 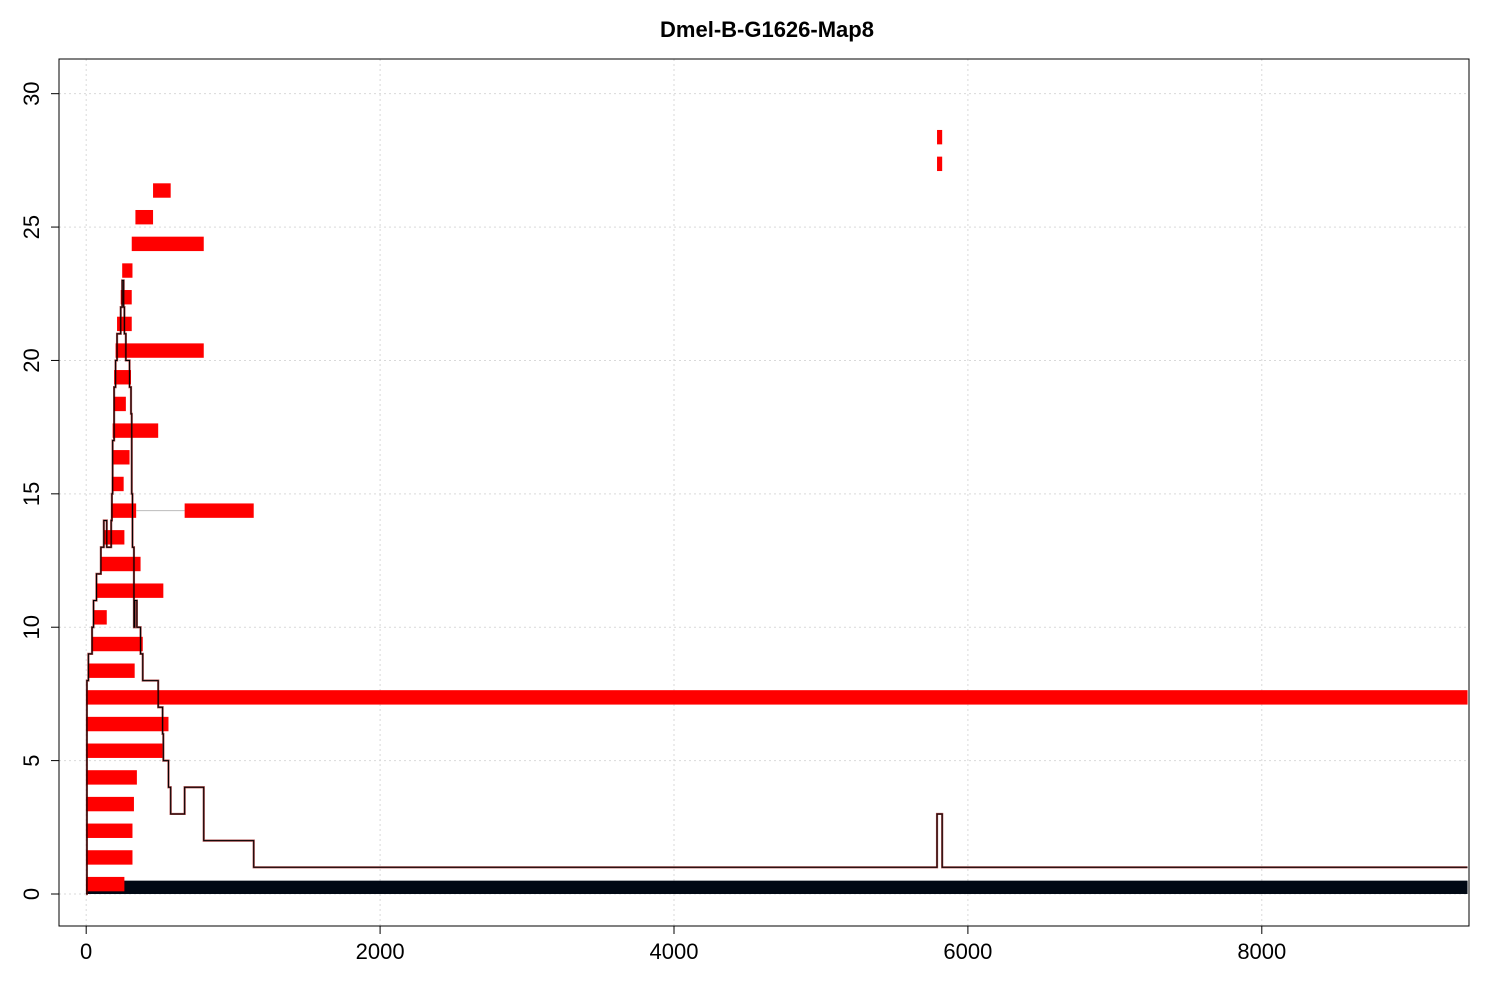 What do you see at coordinates (31, 494) in the screenshot?
I see `y-tick-label: 15` at bounding box center [31, 494].